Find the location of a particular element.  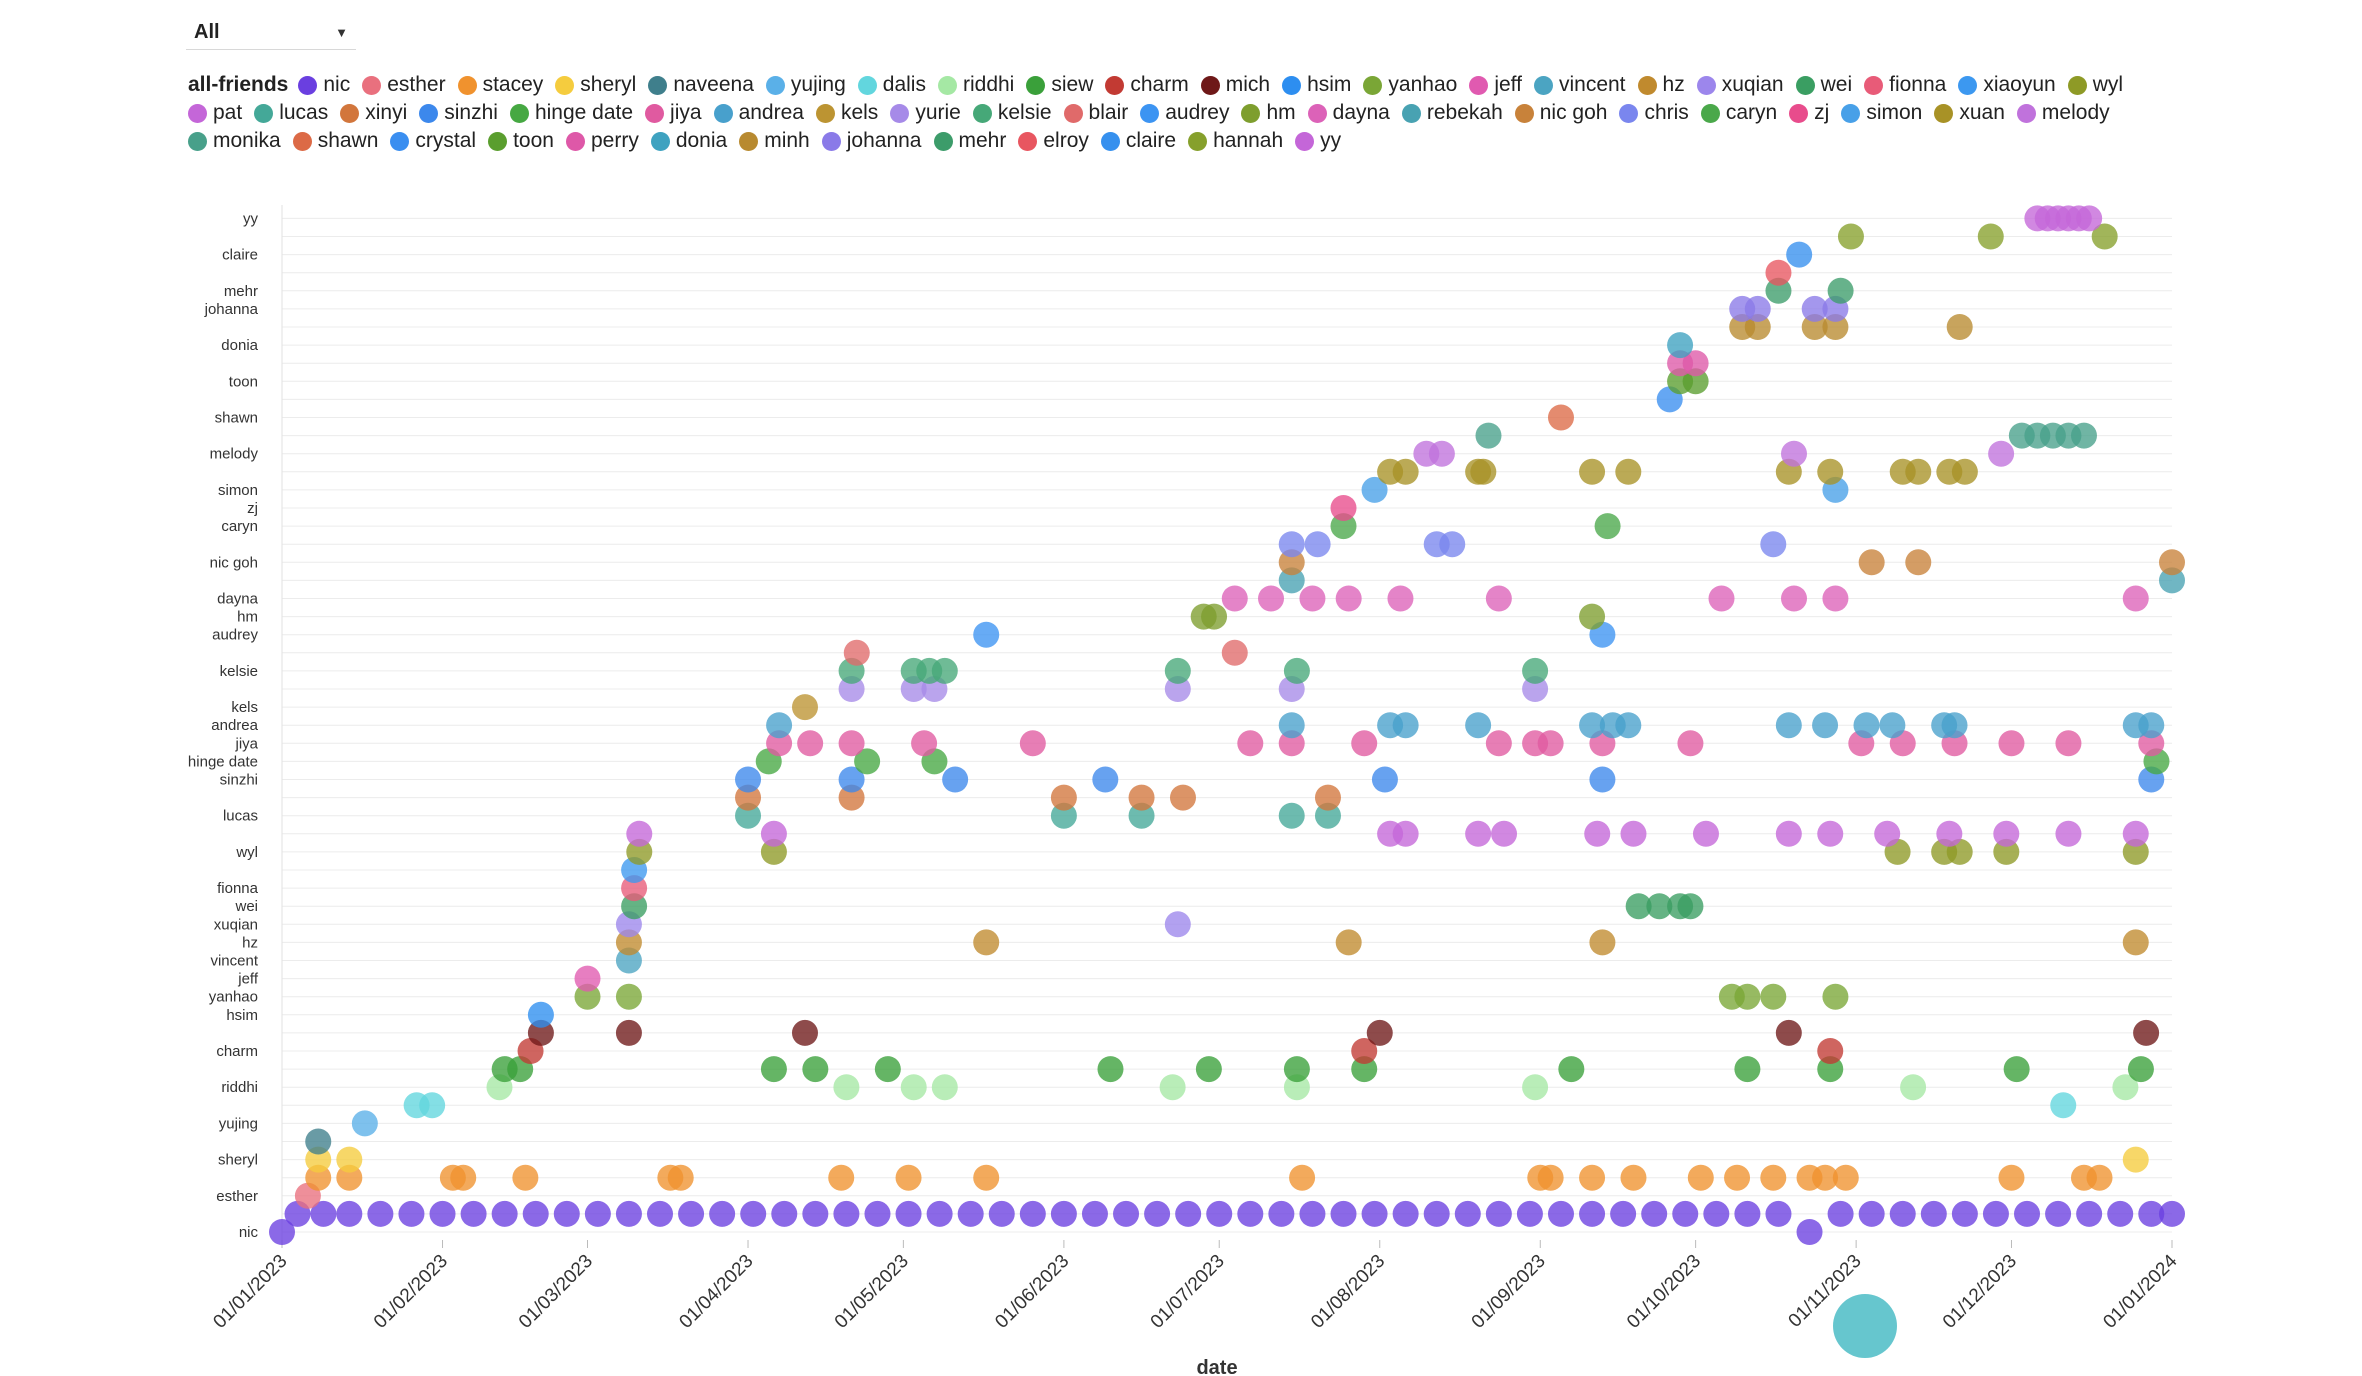

legend-item: sinzhi is located at coordinates (458, 113).